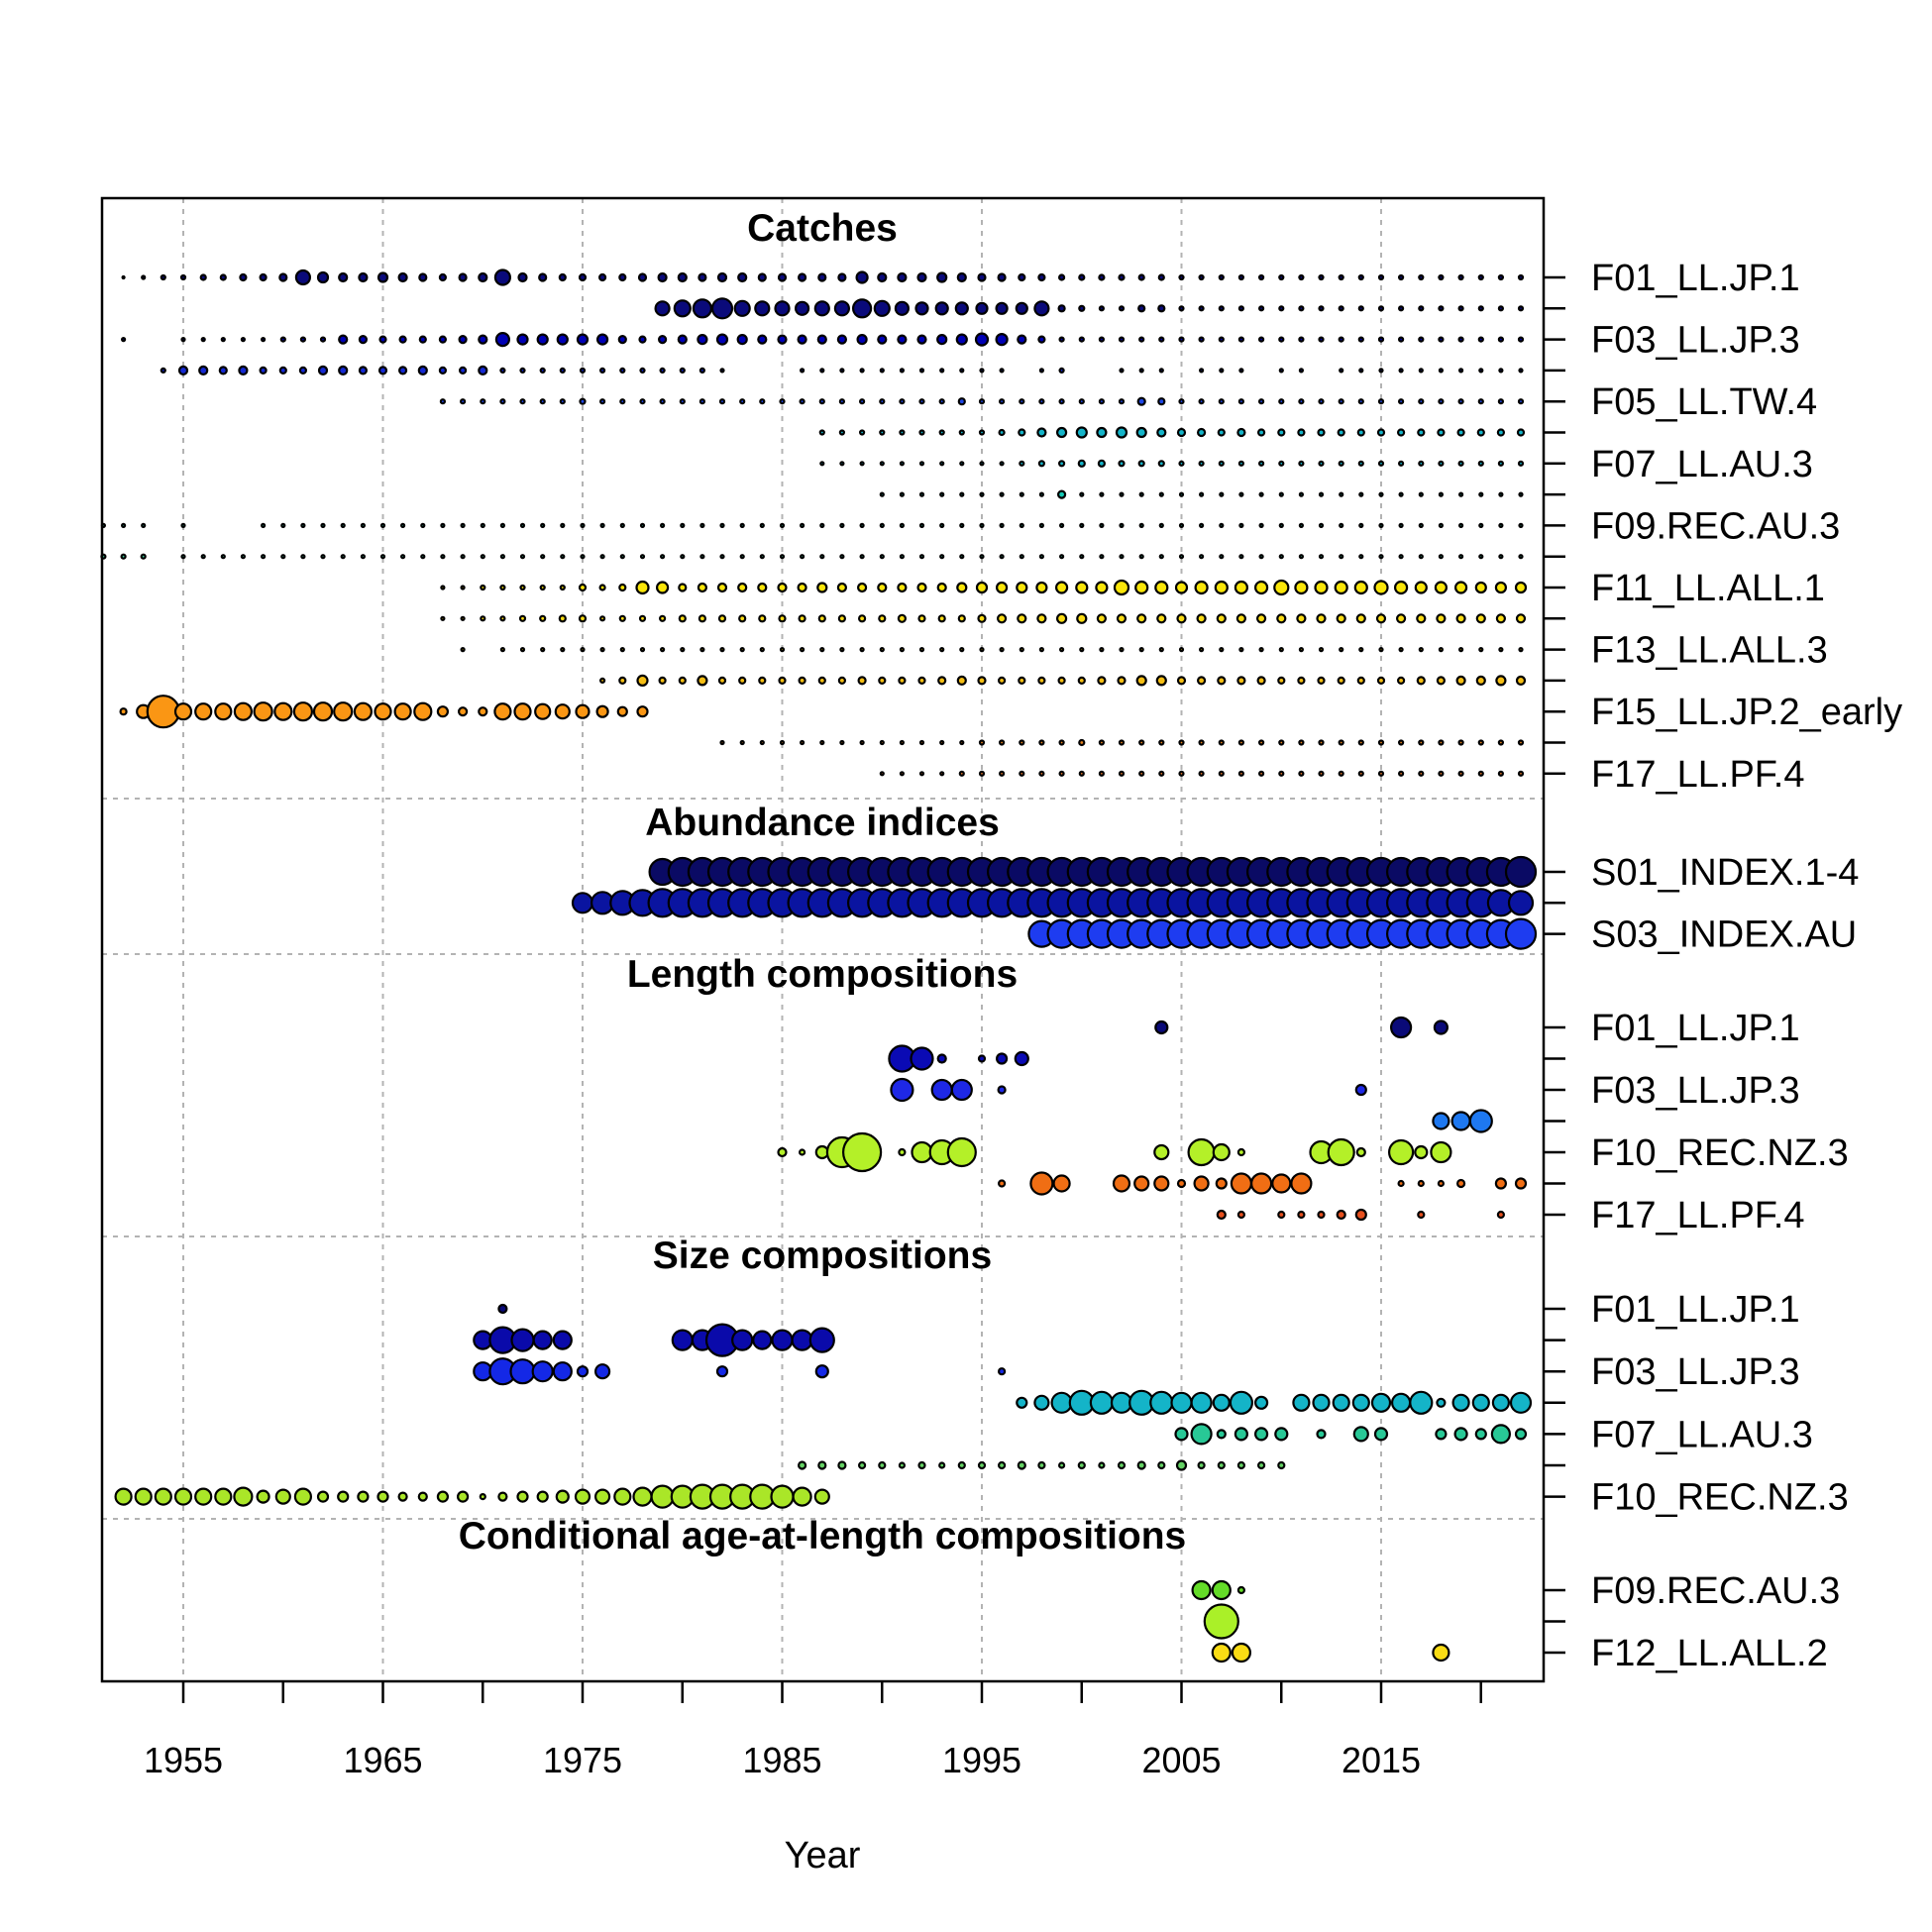 This screenshot has height=1932, width=1932. Describe the element at coordinates (1697, 1216) in the screenshot. I see `fleet-label: F17_LL.PF.4` at that location.